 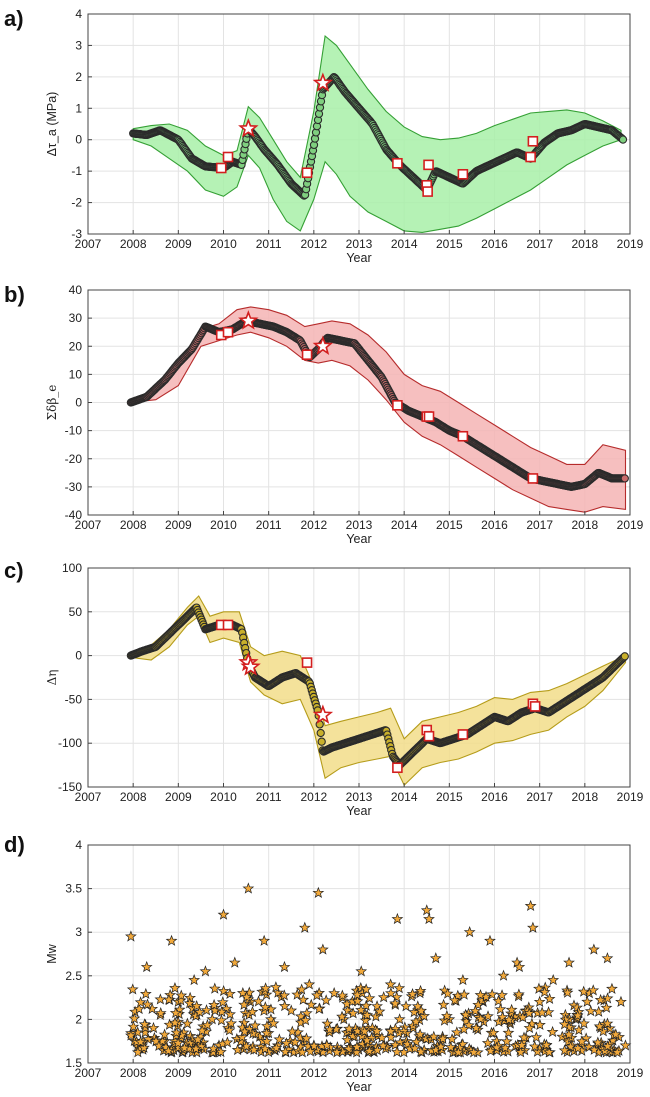 I want to click on y-tick-label: 1.5, so click(x=73, y=1063).